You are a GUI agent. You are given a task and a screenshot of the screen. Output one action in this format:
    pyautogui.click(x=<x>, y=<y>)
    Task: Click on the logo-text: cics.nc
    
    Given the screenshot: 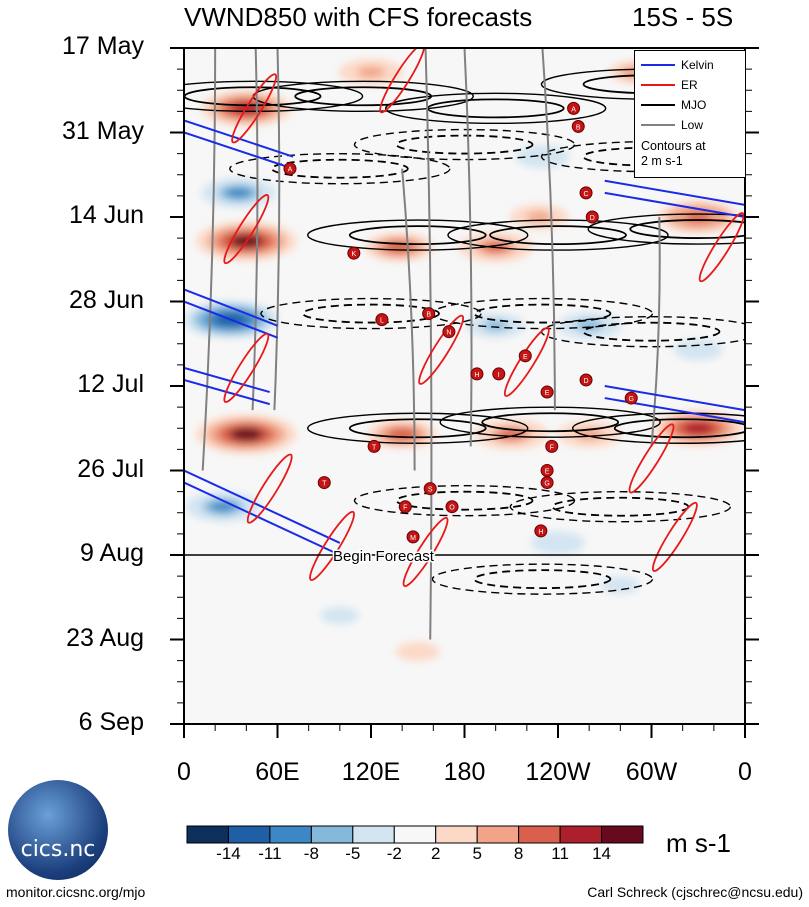 What is the action you would take?
    pyautogui.click(x=58, y=849)
    